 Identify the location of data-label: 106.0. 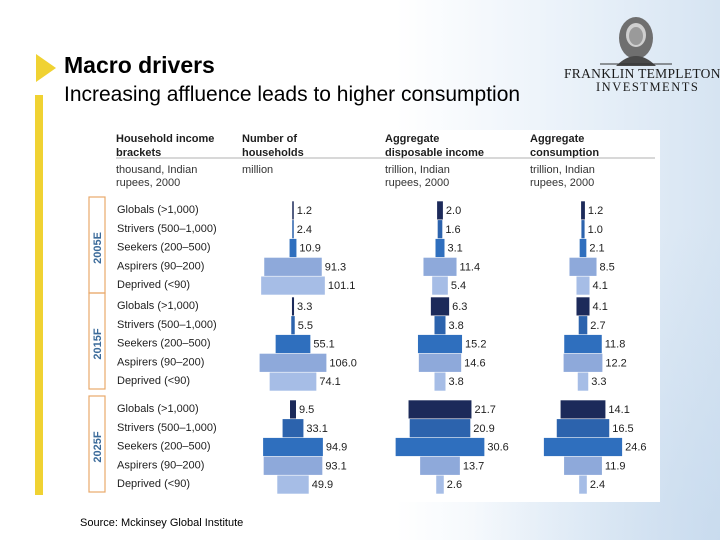
(343, 363).